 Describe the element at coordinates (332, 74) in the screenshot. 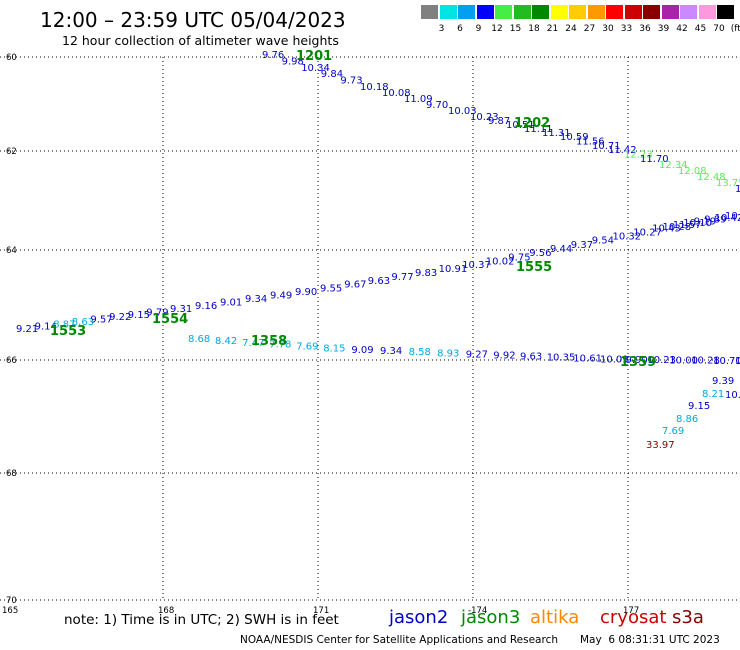

I see `wave-height-top-track: 9.84` at that location.